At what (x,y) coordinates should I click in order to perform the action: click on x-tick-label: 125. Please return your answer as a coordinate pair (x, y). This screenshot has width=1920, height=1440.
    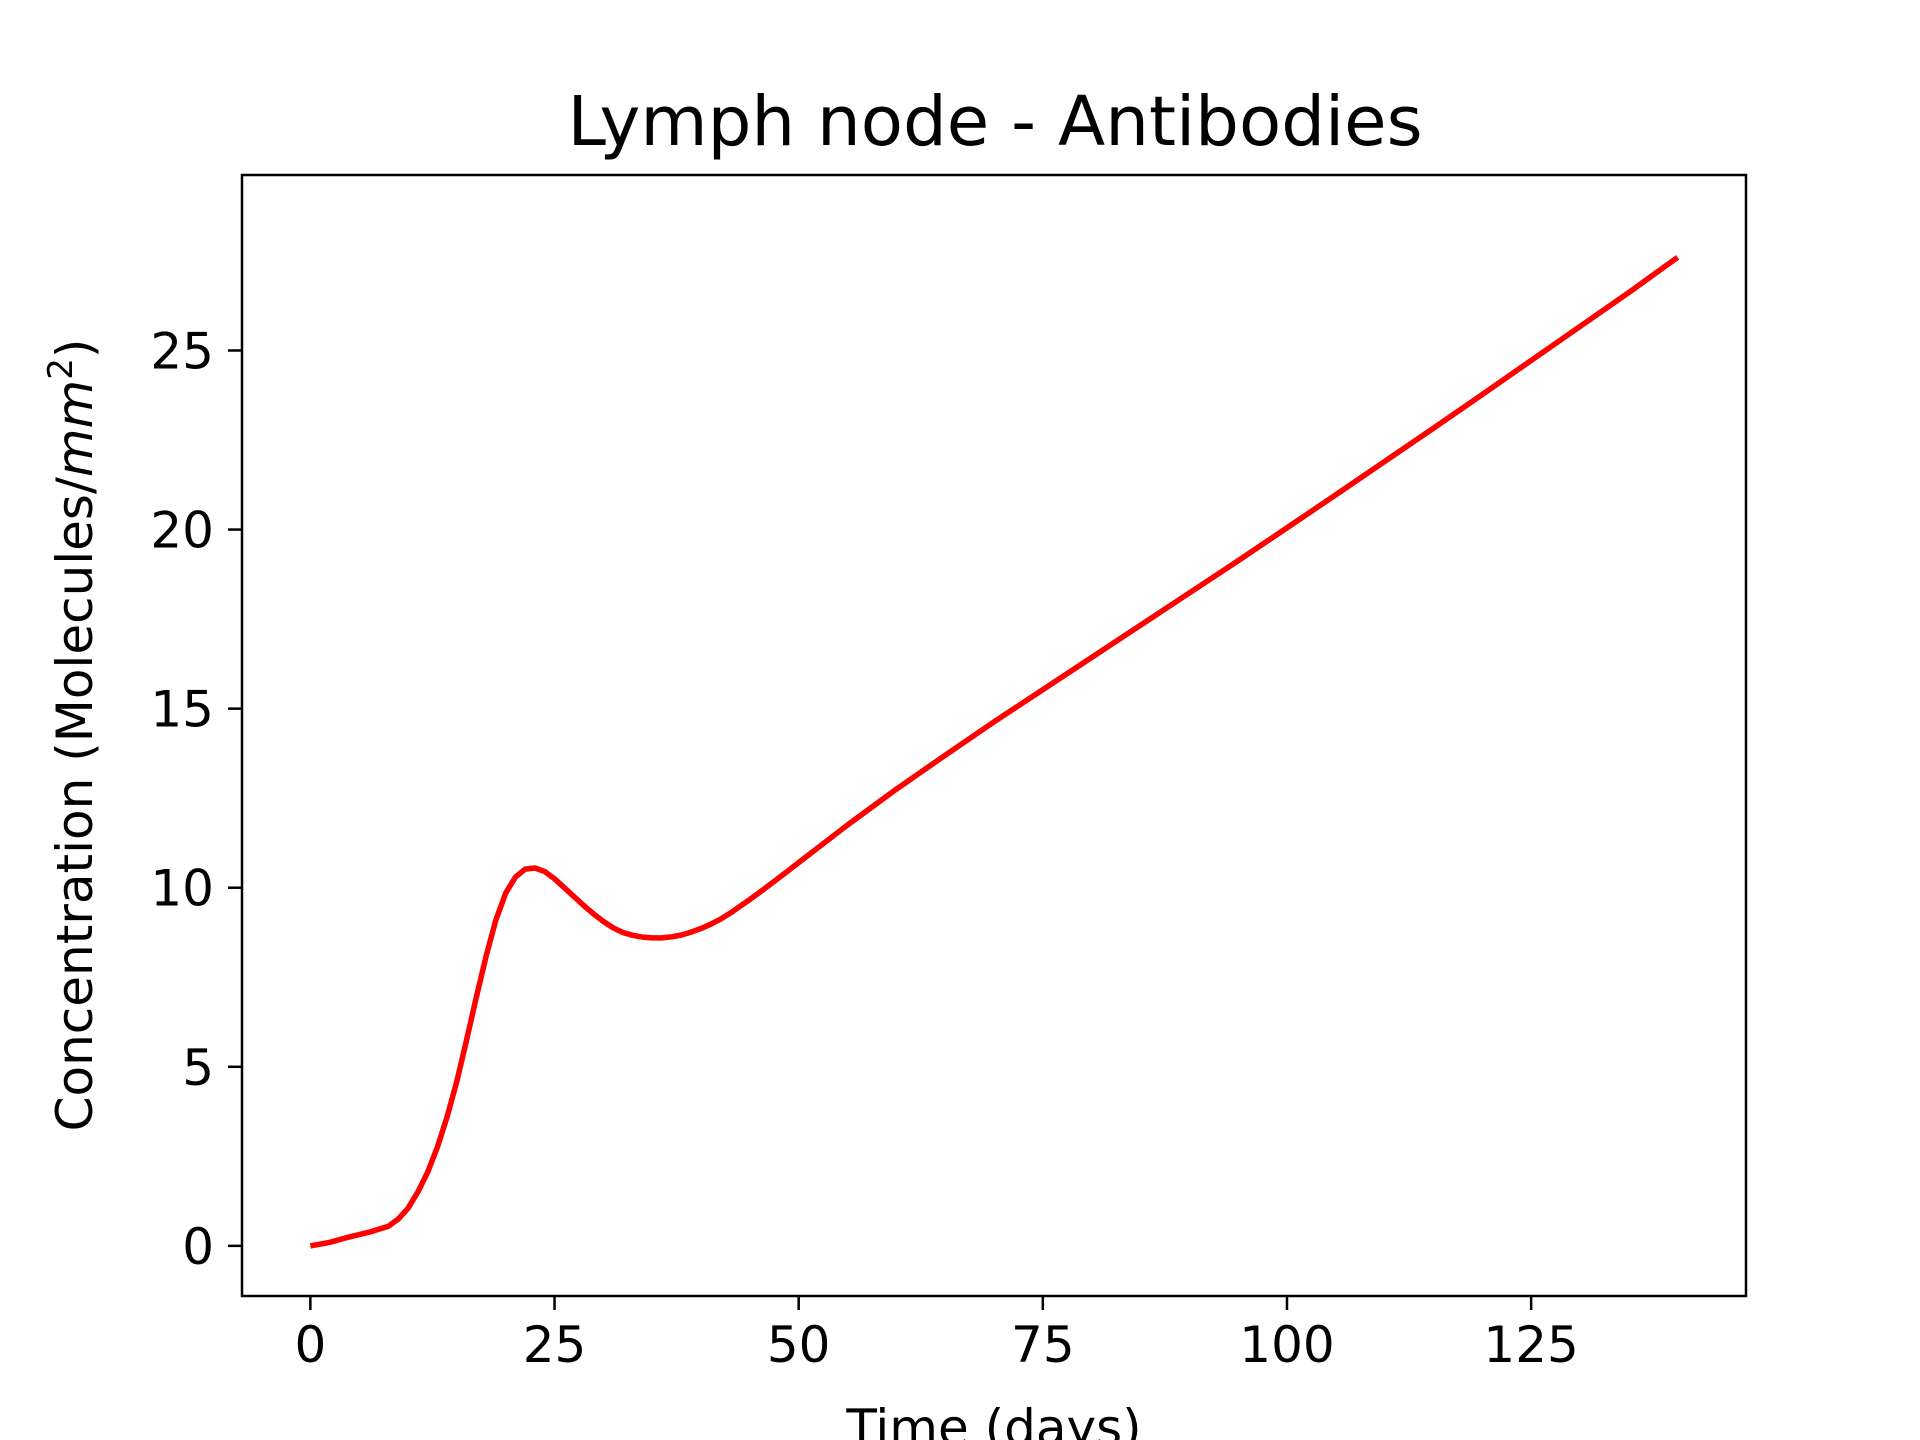
    Looking at the image, I should click on (1530, 1345).